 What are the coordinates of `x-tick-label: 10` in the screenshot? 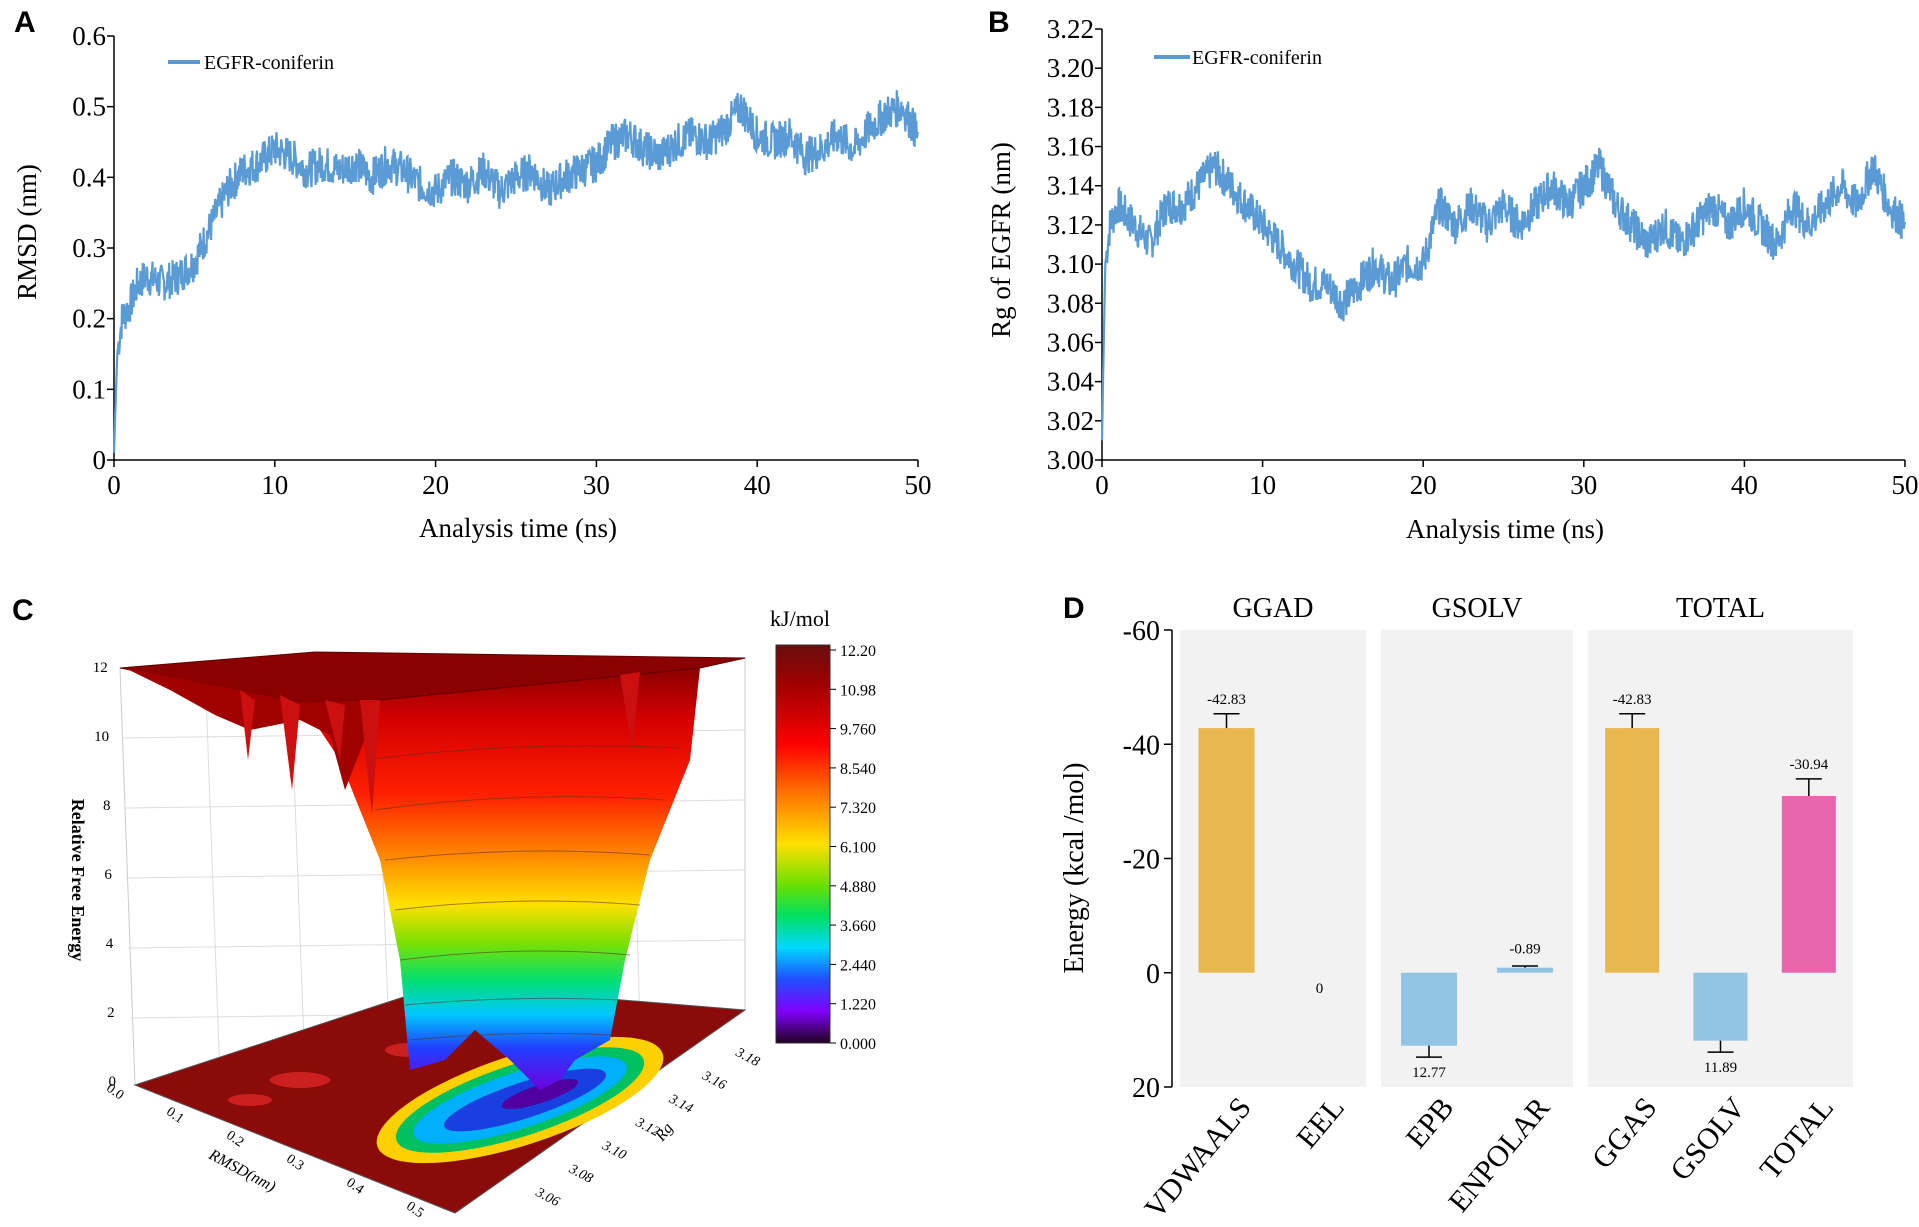 It's located at (1262, 485).